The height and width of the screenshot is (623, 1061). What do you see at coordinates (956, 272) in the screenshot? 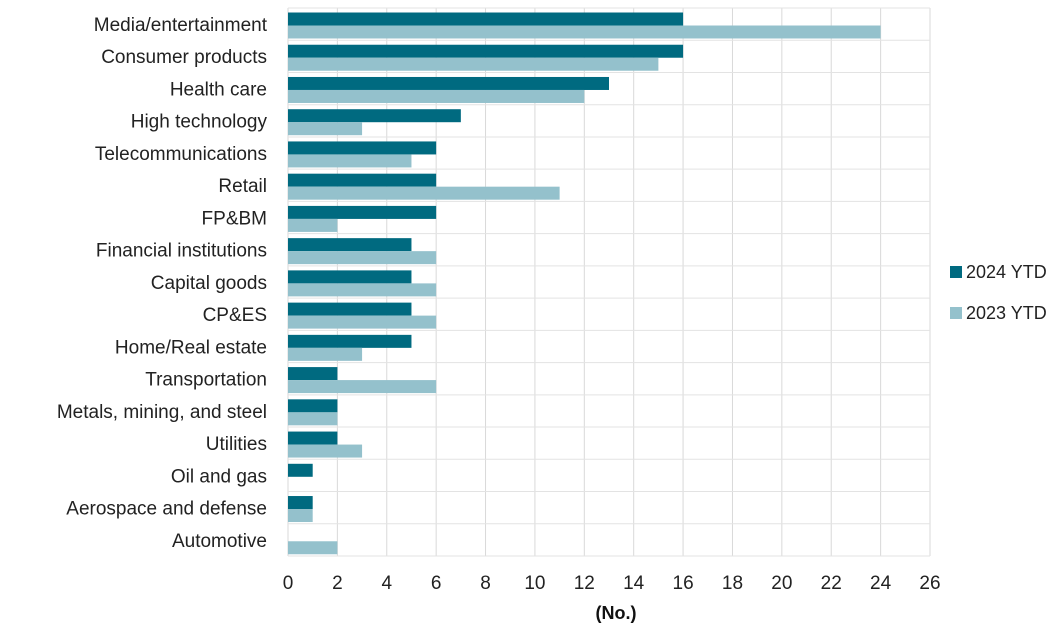
I see `legend-swatch-2024` at bounding box center [956, 272].